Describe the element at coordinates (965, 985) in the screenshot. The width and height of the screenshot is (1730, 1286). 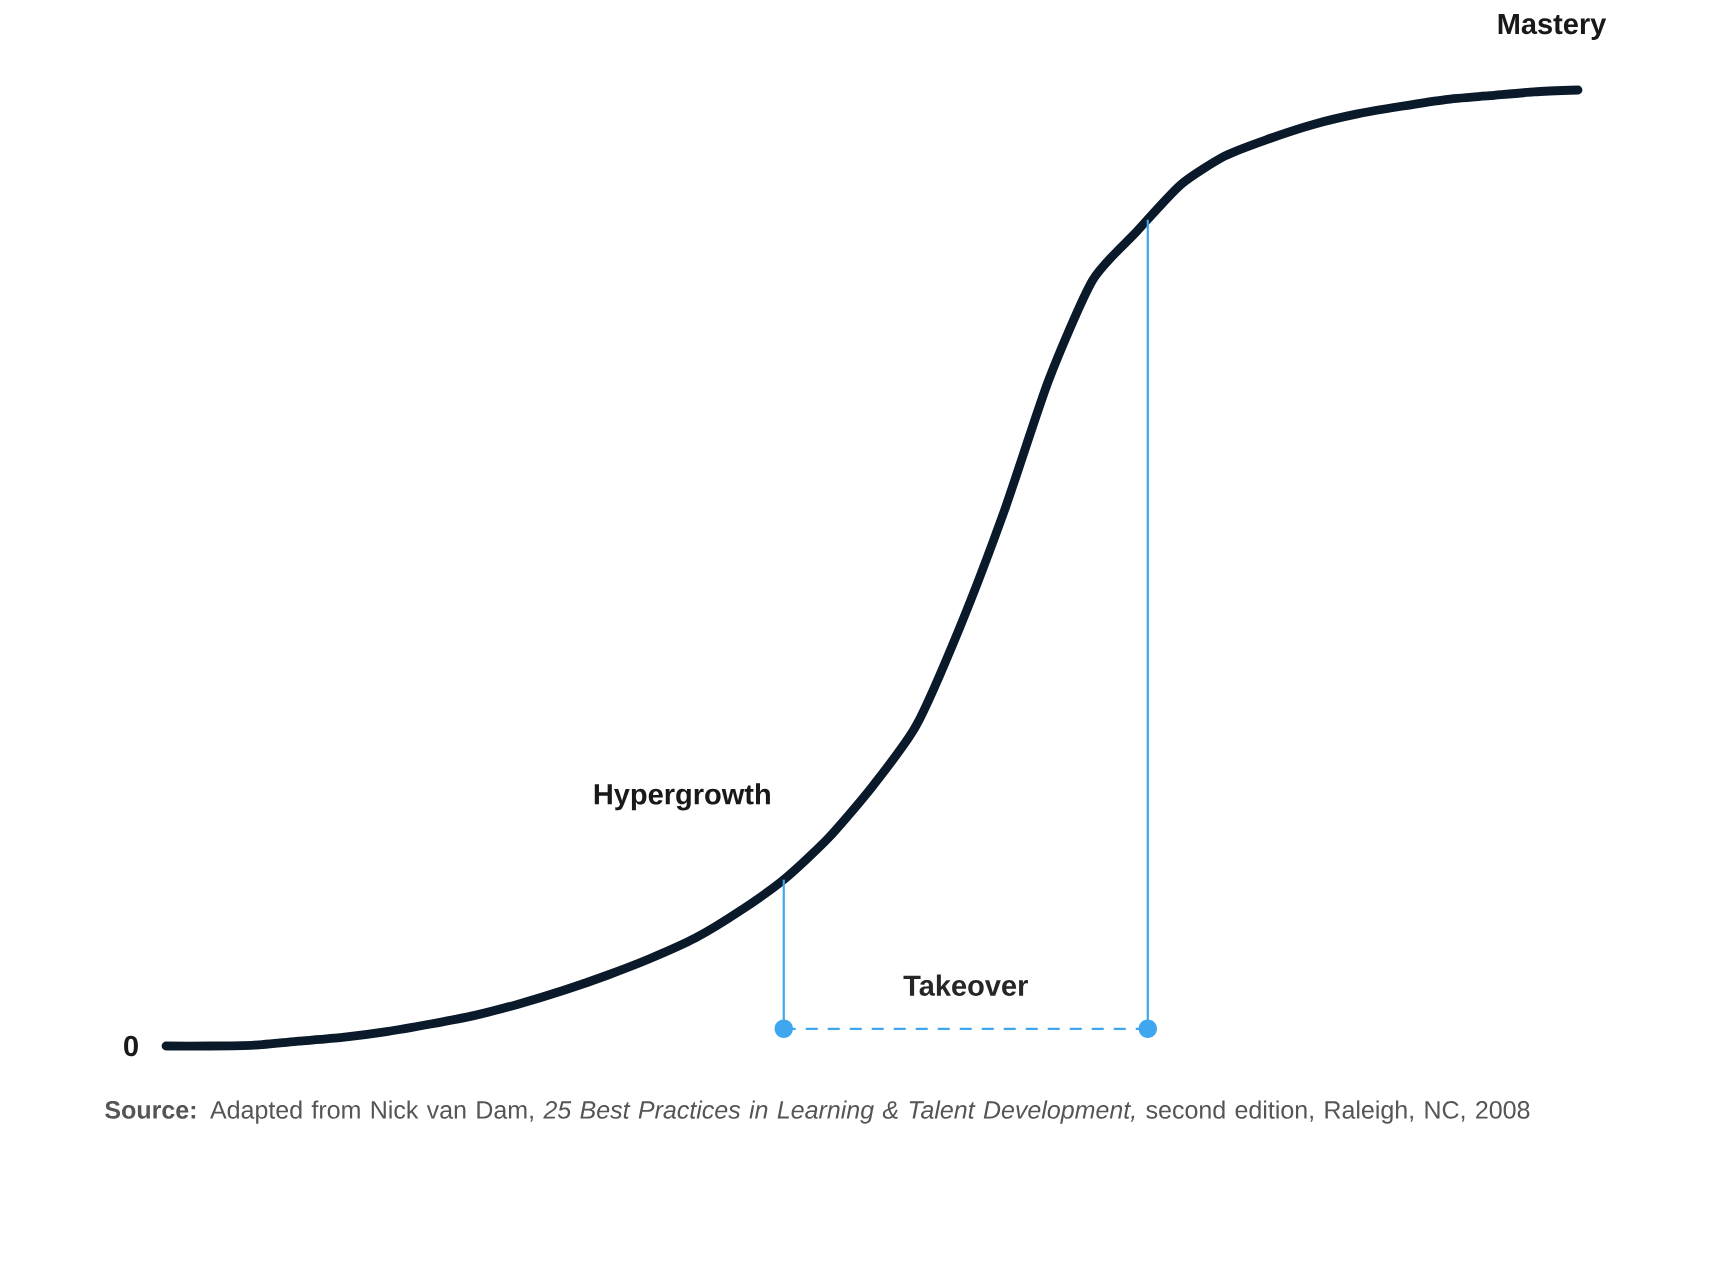
I see `annotation: Takeover` at that location.